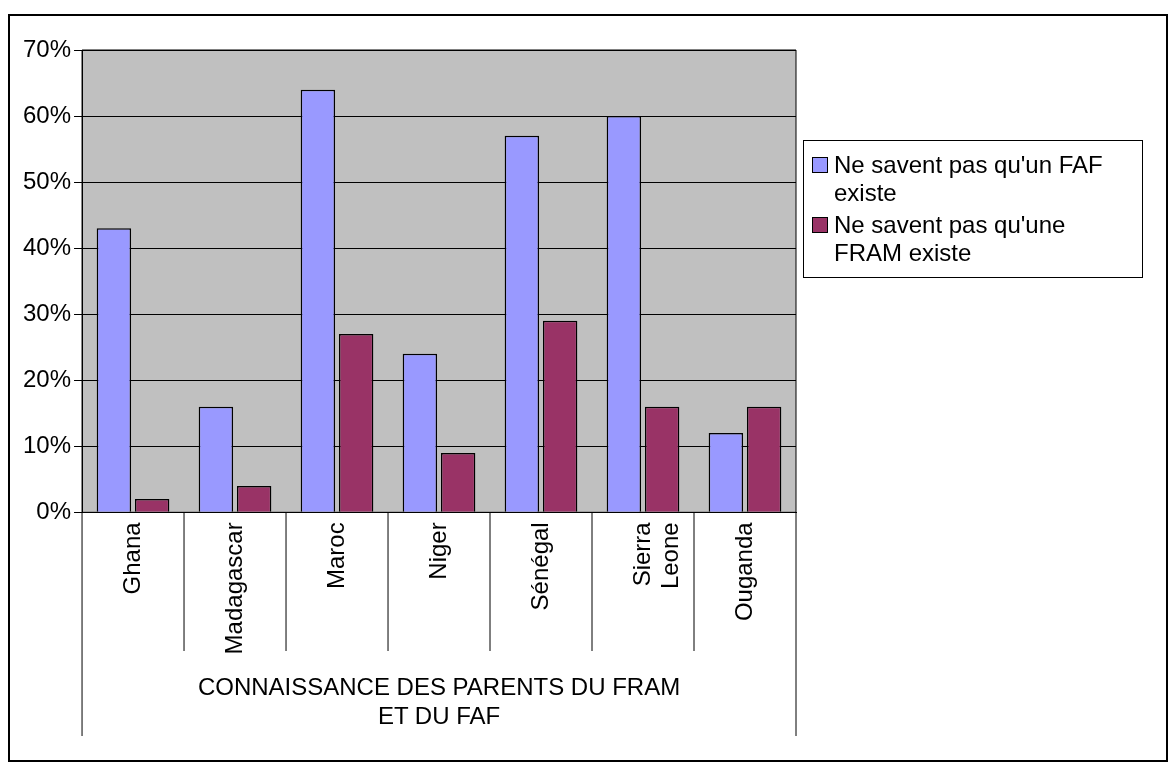  Describe the element at coordinates (47, 48) in the screenshot. I see `y-tick-label: 70%` at that location.